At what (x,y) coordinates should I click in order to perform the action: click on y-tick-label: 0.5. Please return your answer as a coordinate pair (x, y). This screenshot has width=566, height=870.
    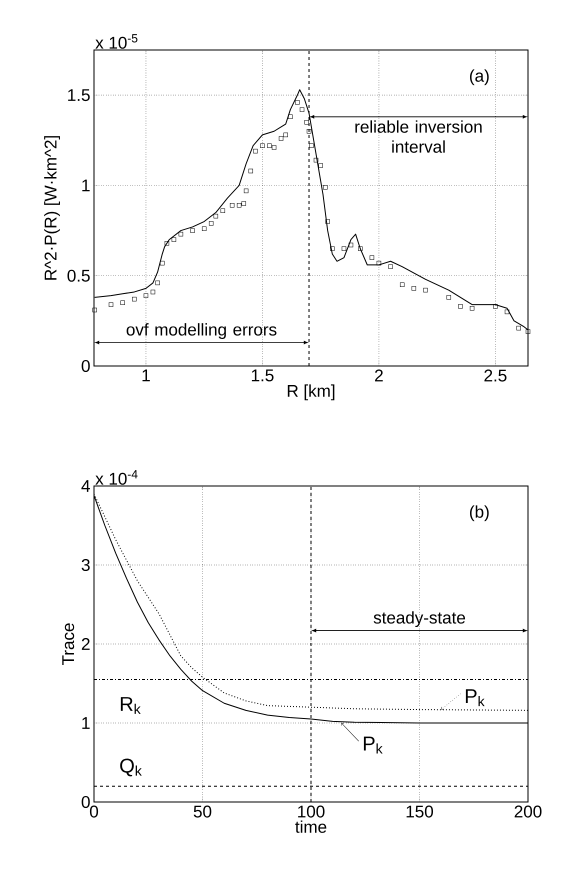
    Looking at the image, I should click on (78, 276).